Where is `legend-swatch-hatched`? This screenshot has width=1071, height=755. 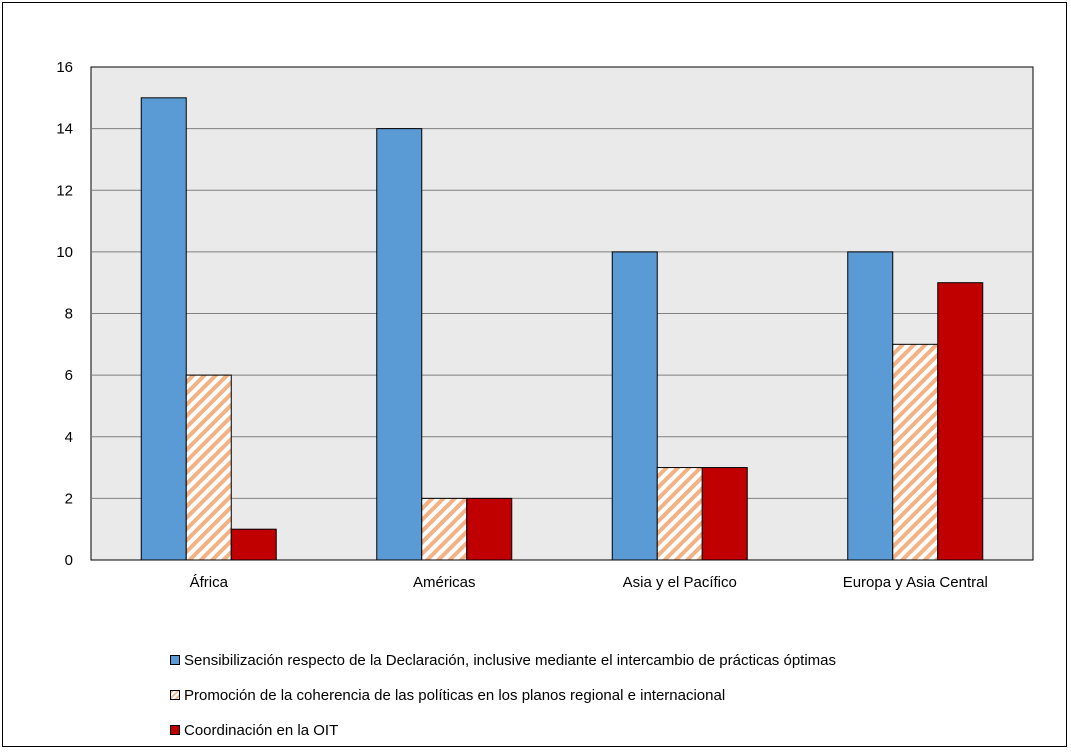
legend-swatch-hatched is located at coordinates (175, 695).